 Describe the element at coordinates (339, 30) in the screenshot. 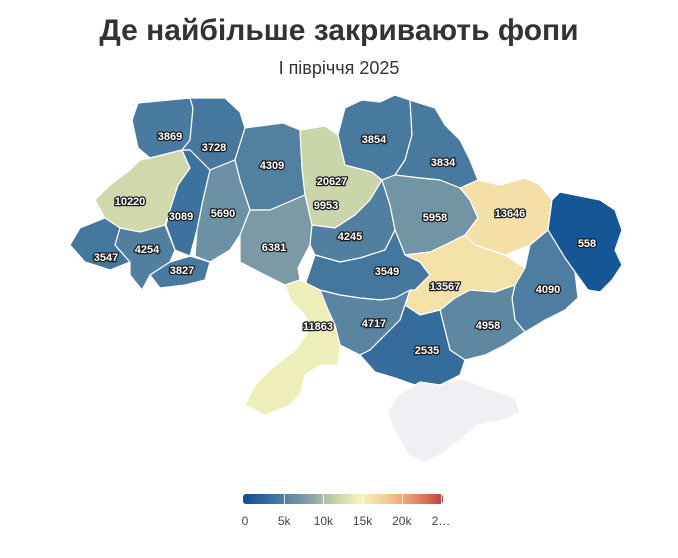

I see `map-title: Де найбільше закривають фопи` at that location.